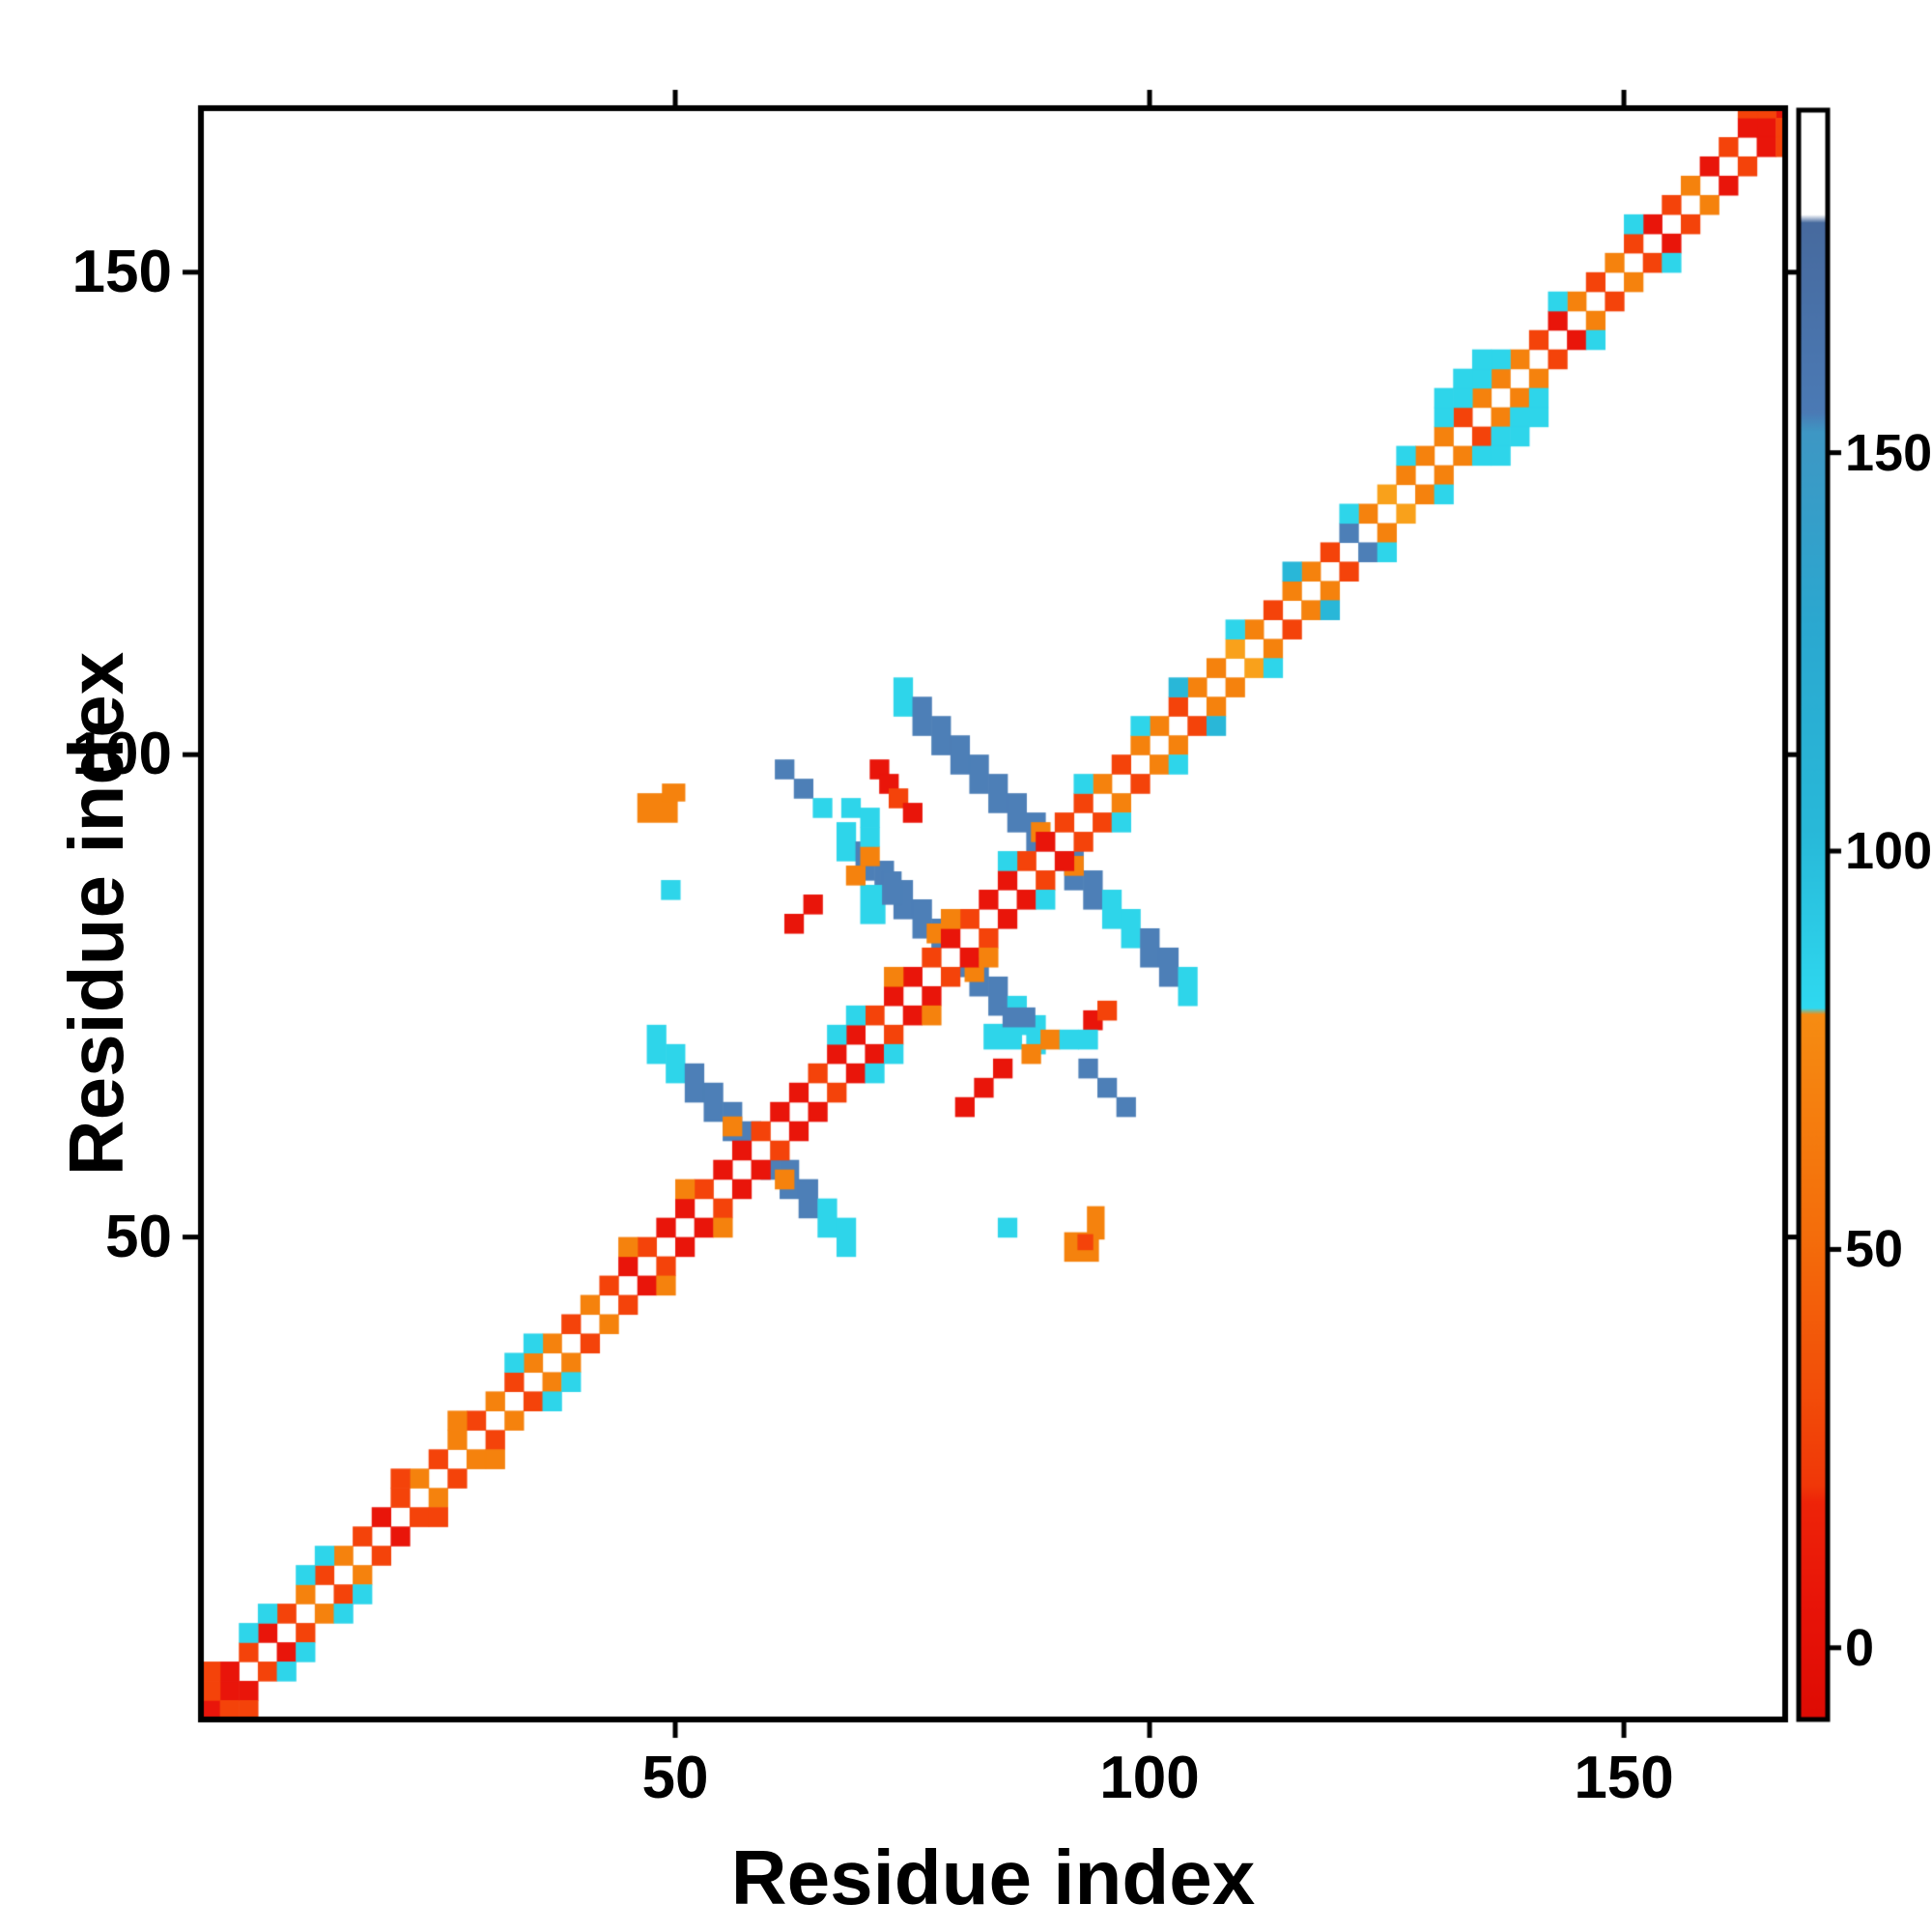 The height and width of the screenshot is (1932, 1932). What do you see at coordinates (675, 1778) in the screenshot?
I see `x-tick-label: 50` at bounding box center [675, 1778].